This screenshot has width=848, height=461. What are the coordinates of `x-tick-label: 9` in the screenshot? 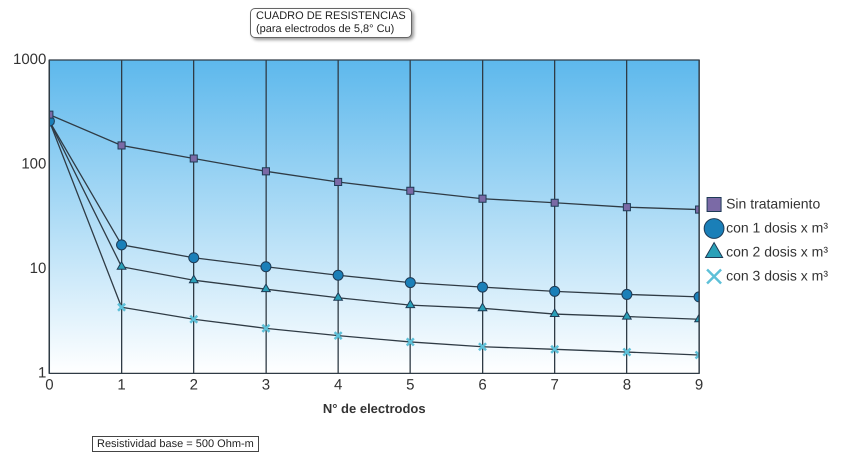 It's located at (699, 385).